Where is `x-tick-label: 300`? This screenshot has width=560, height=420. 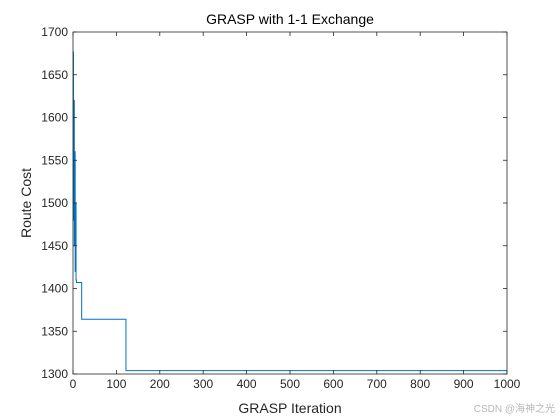
x-tick-label: 300 is located at coordinates (203, 384).